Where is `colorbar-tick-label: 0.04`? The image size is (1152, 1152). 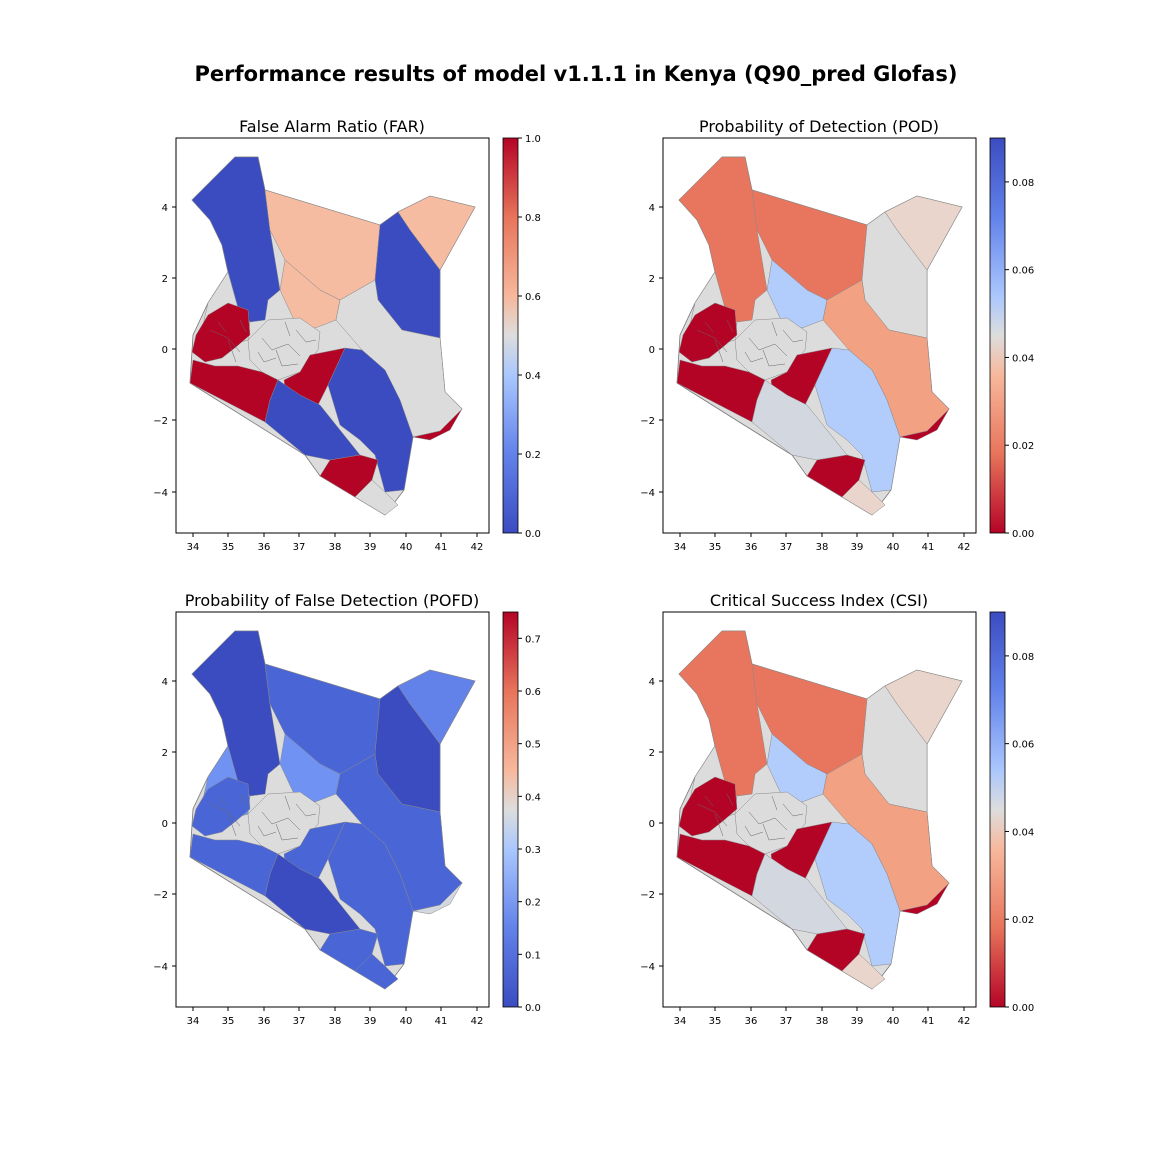
colorbar-tick-label: 0.04 is located at coordinates (1023, 832).